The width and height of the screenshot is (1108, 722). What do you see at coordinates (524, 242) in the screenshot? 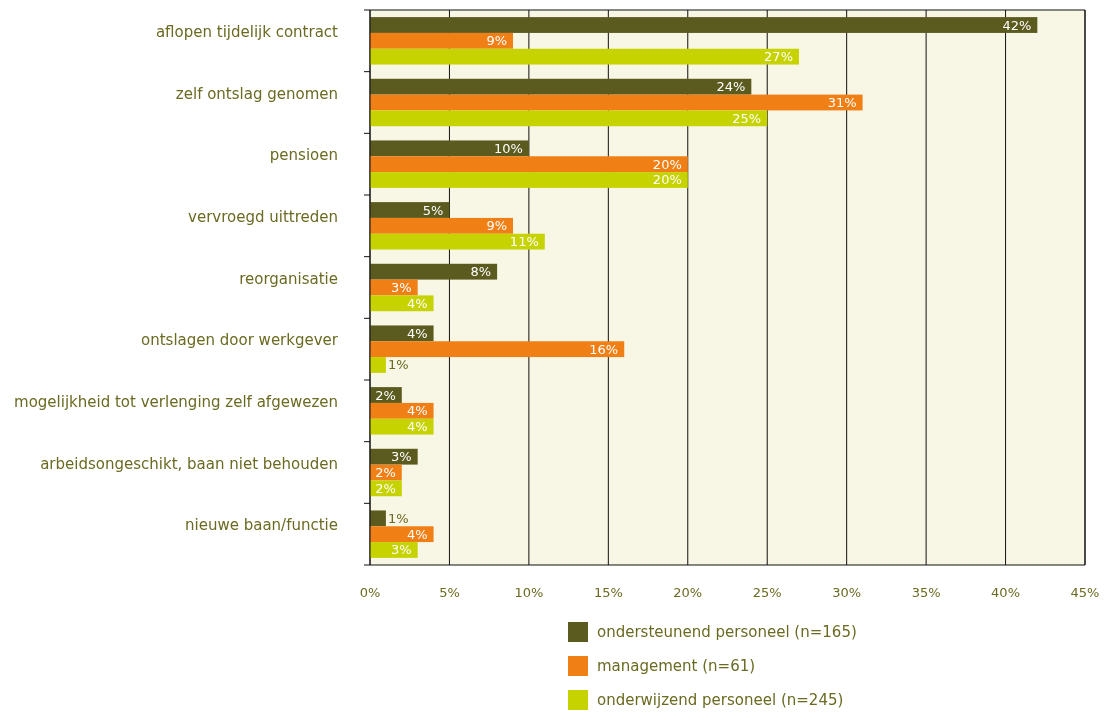
I see `data-label: 11%` at bounding box center [524, 242].